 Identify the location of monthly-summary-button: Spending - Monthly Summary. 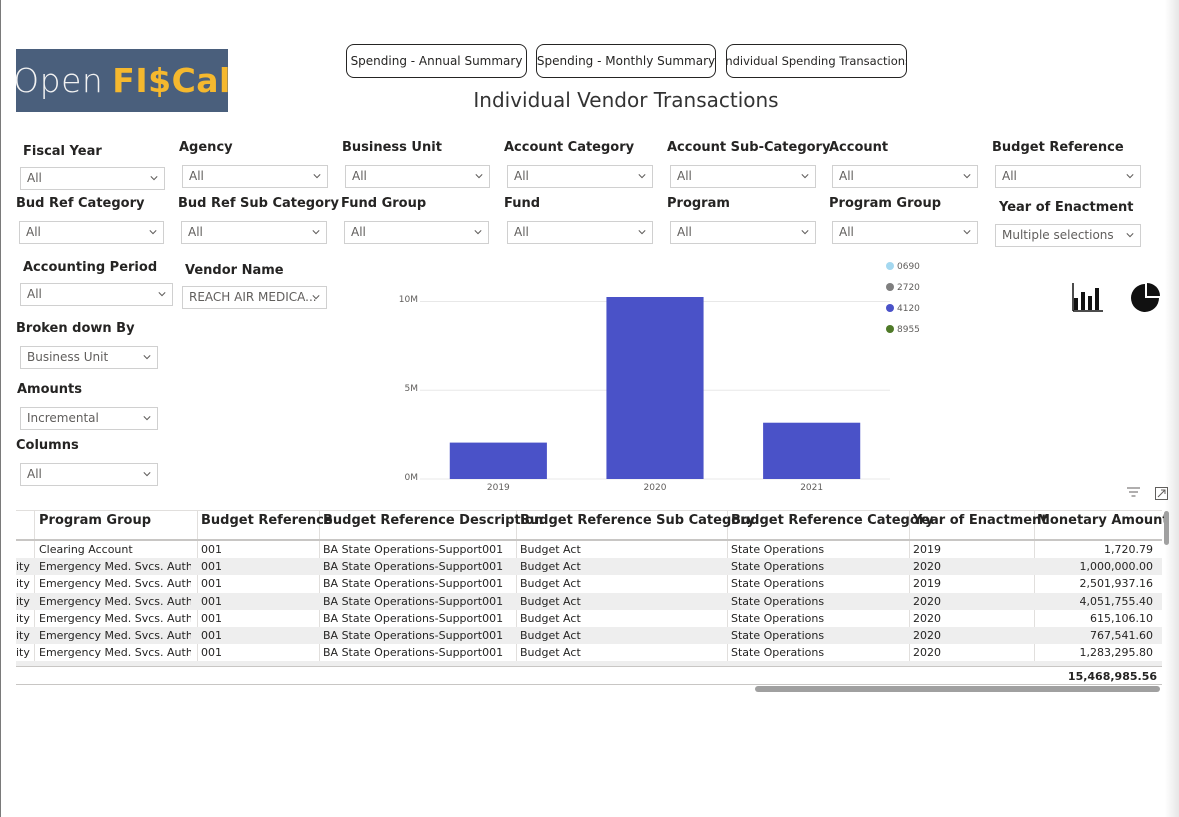
(626, 61).